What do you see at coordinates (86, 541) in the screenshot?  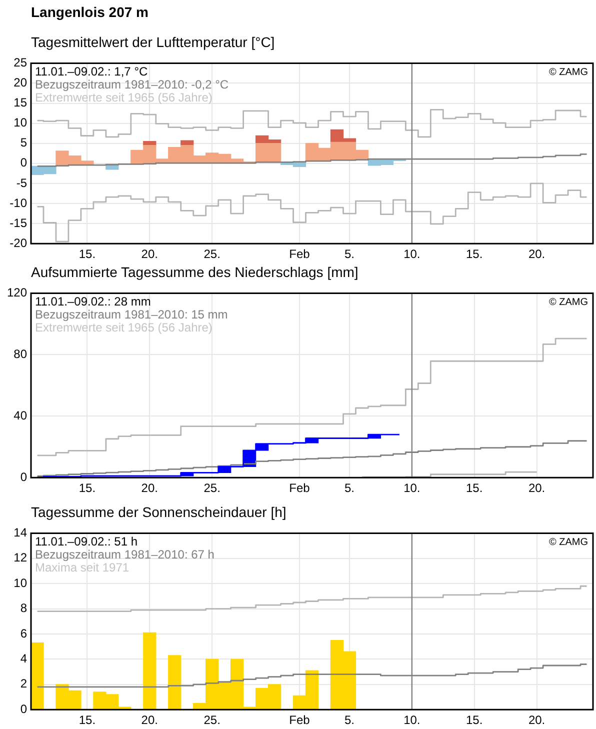 I see `annotation: 11.01.–09.02.: 51 h` at bounding box center [86, 541].